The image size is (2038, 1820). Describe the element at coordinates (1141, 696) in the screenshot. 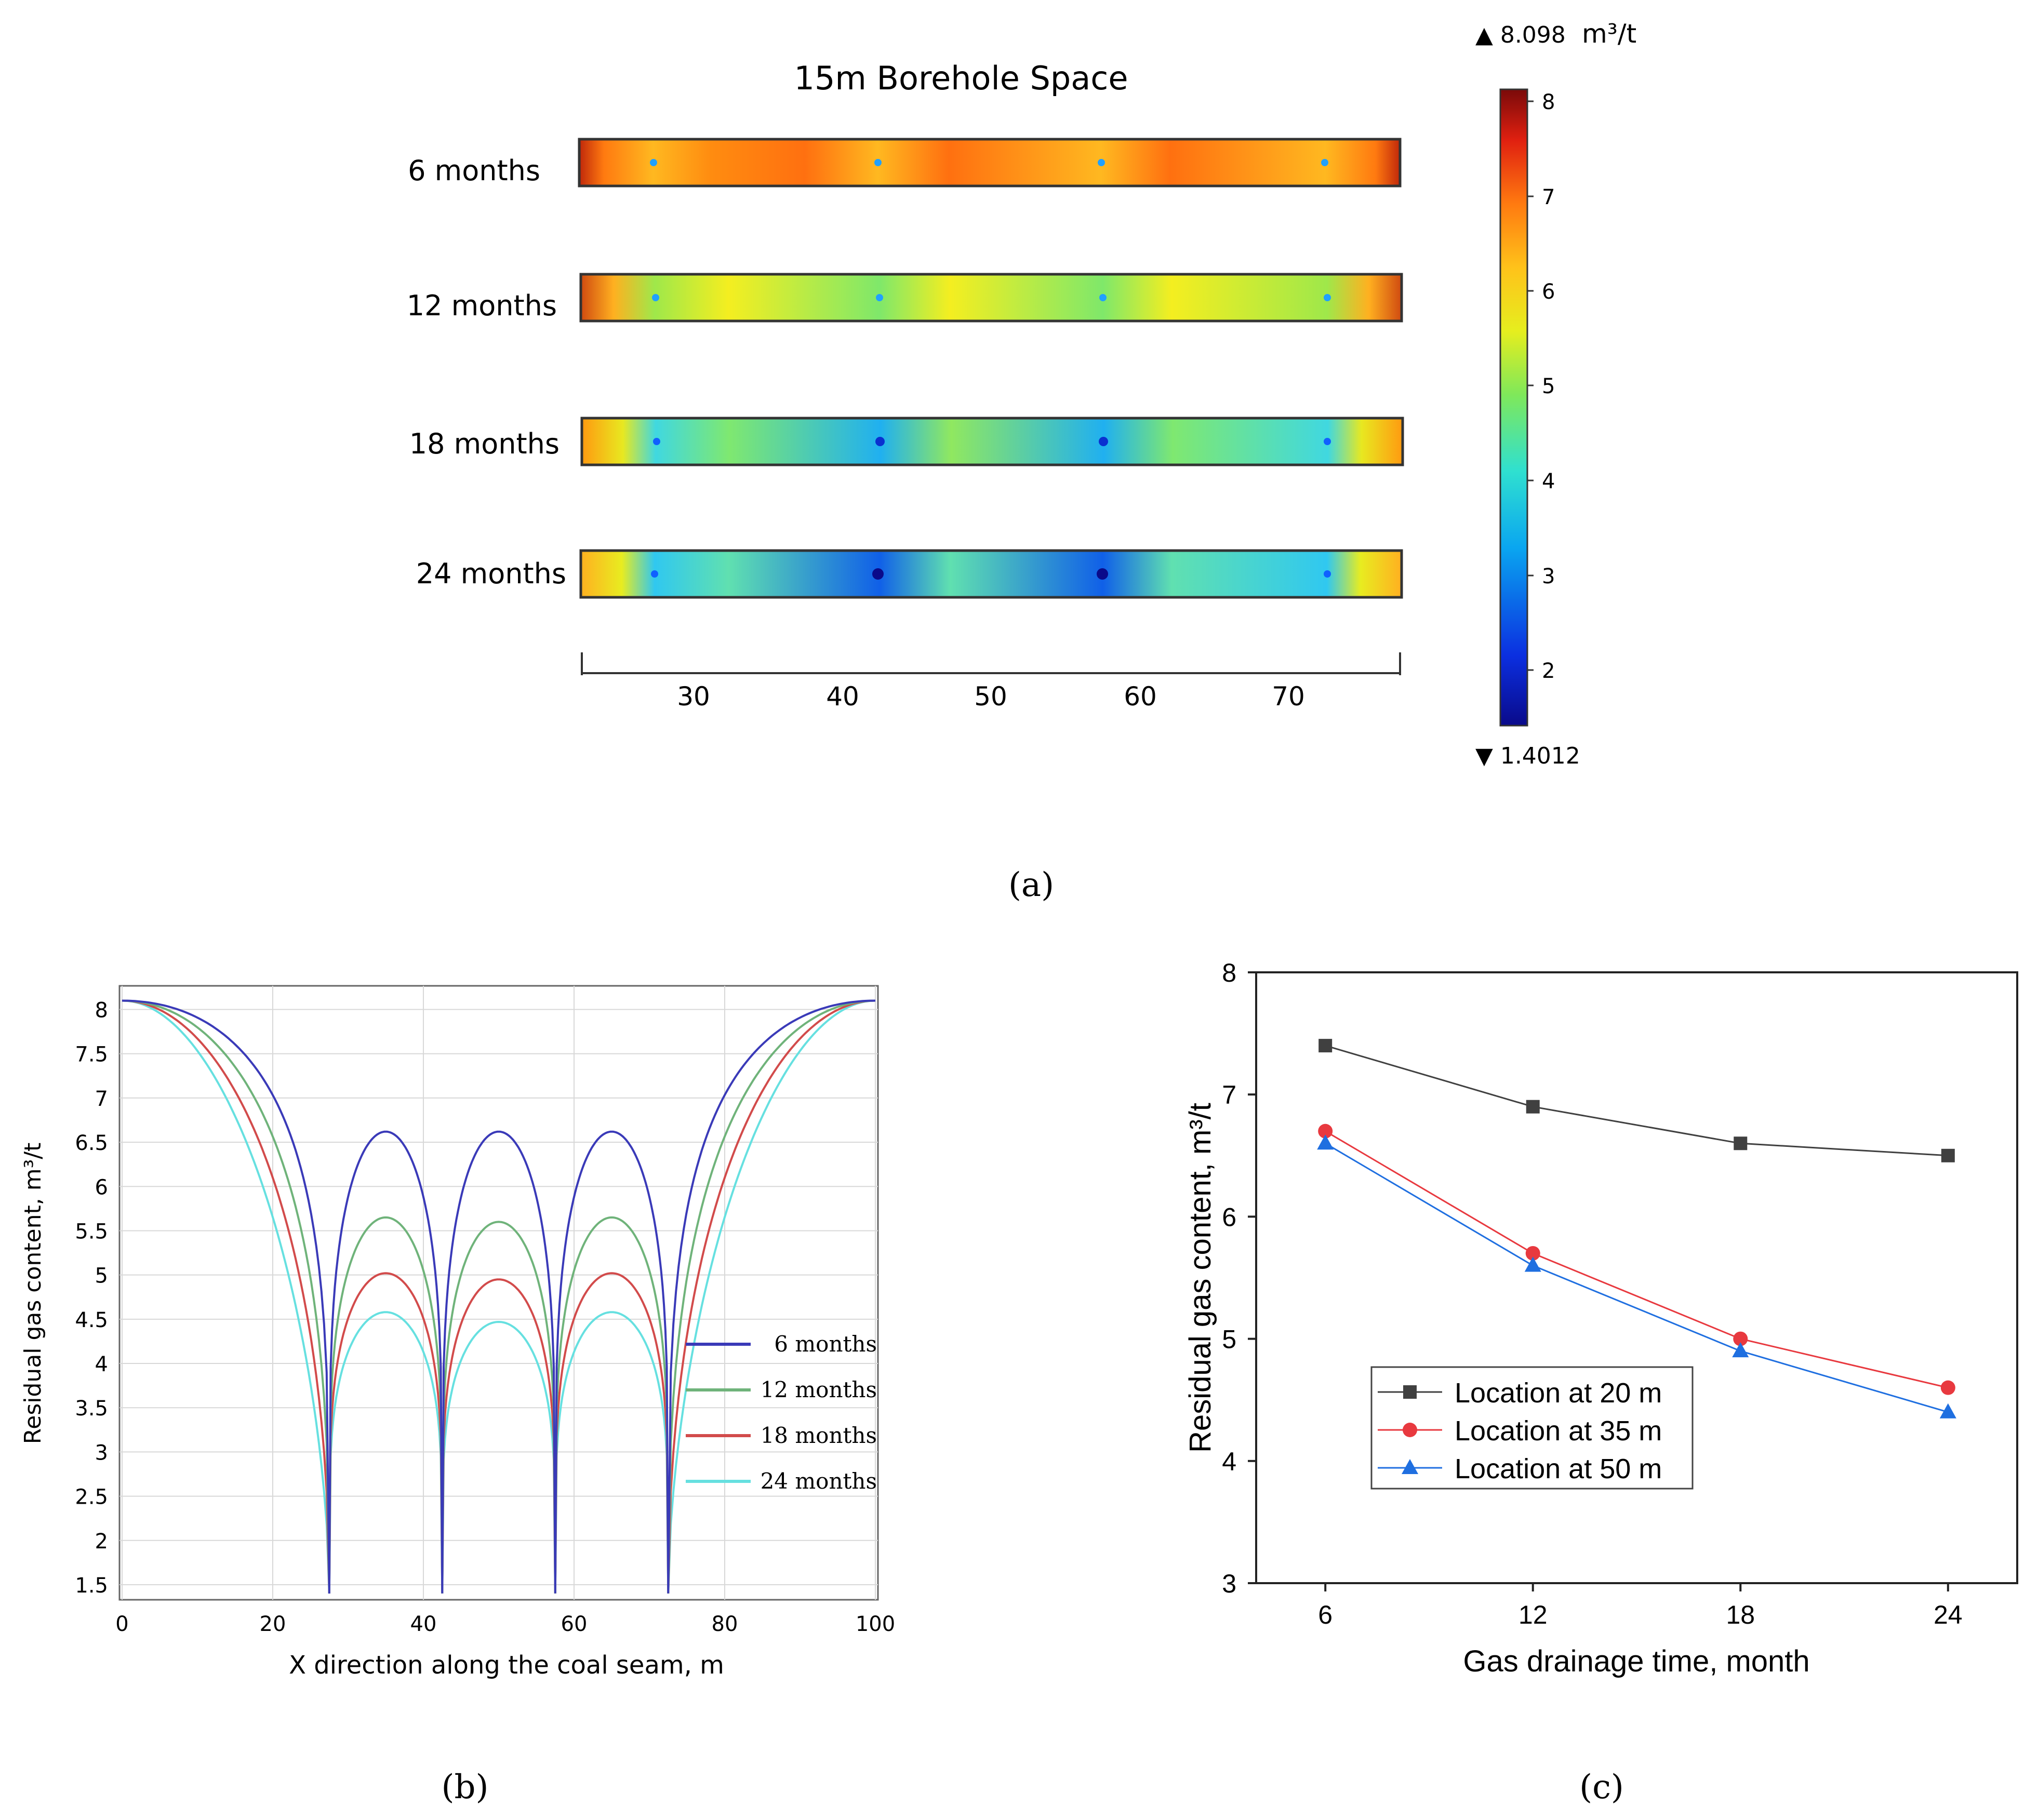

I see `panel-a-tick-label: 60` at that location.